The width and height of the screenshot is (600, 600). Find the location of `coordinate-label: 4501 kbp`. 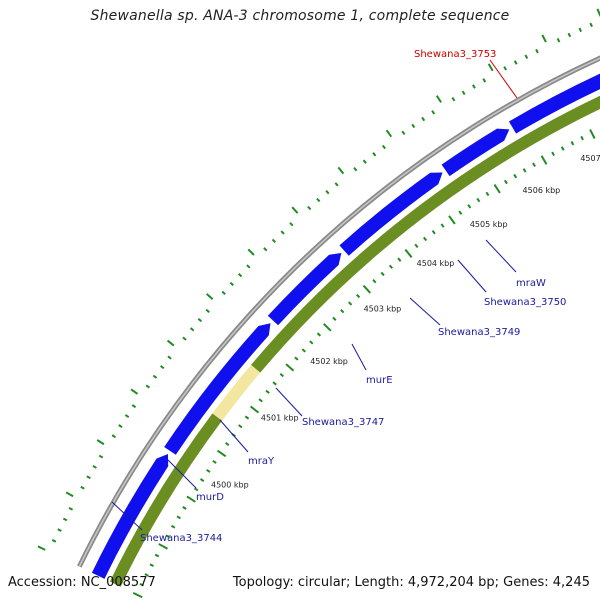

coordinate-label: 4501 kbp is located at coordinates (280, 417).